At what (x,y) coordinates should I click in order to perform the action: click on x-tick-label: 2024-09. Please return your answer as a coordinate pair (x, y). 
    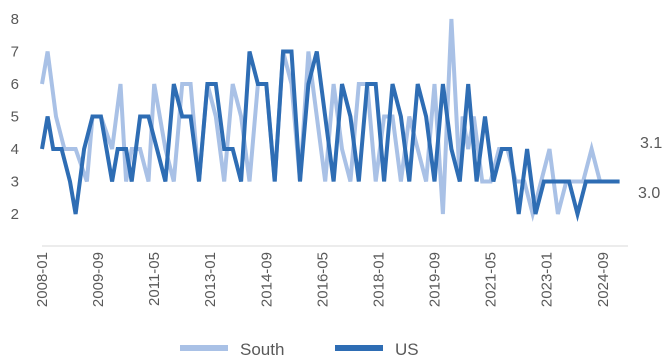
    Looking at the image, I should click on (603, 279).